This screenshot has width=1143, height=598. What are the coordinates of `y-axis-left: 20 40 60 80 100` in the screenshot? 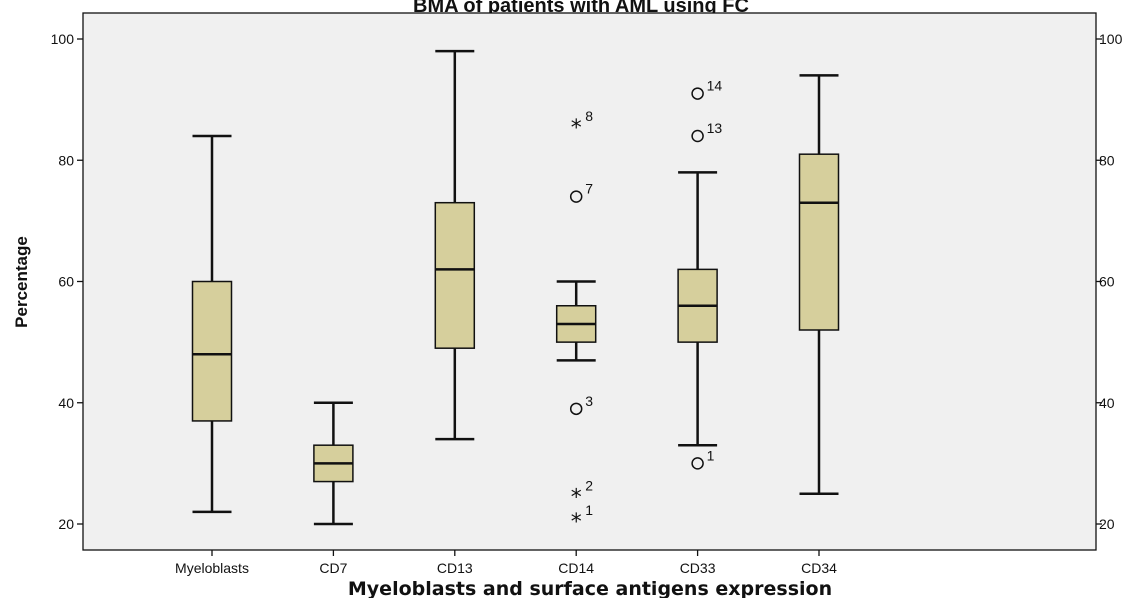 It's located at (67, 281).